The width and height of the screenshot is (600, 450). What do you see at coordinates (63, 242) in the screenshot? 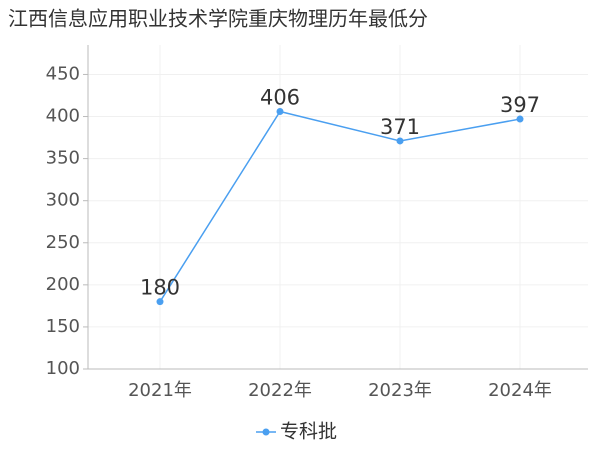
I see `y-tick-label: 250` at bounding box center [63, 242].